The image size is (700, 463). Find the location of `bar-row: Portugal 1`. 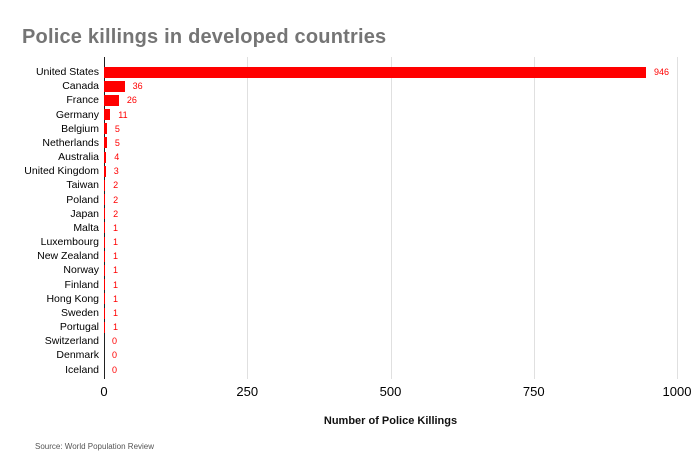

bar-row: Portugal 1 is located at coordinates (350, 327).